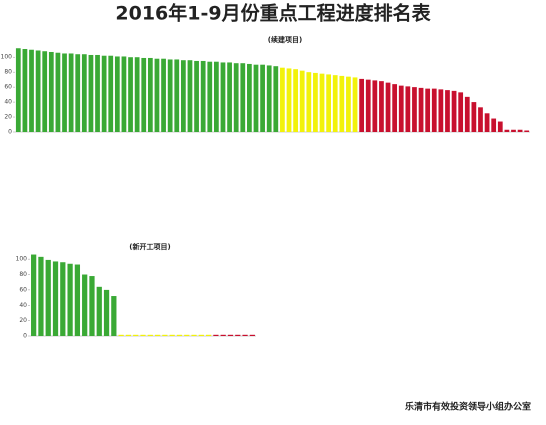 Image resolution: width=546 pixels, height=425 pixels. What do you see at coordinates (7, 57) in the screenshot?
I see `y-tick-label: 100` at bounding box center [7, 57].